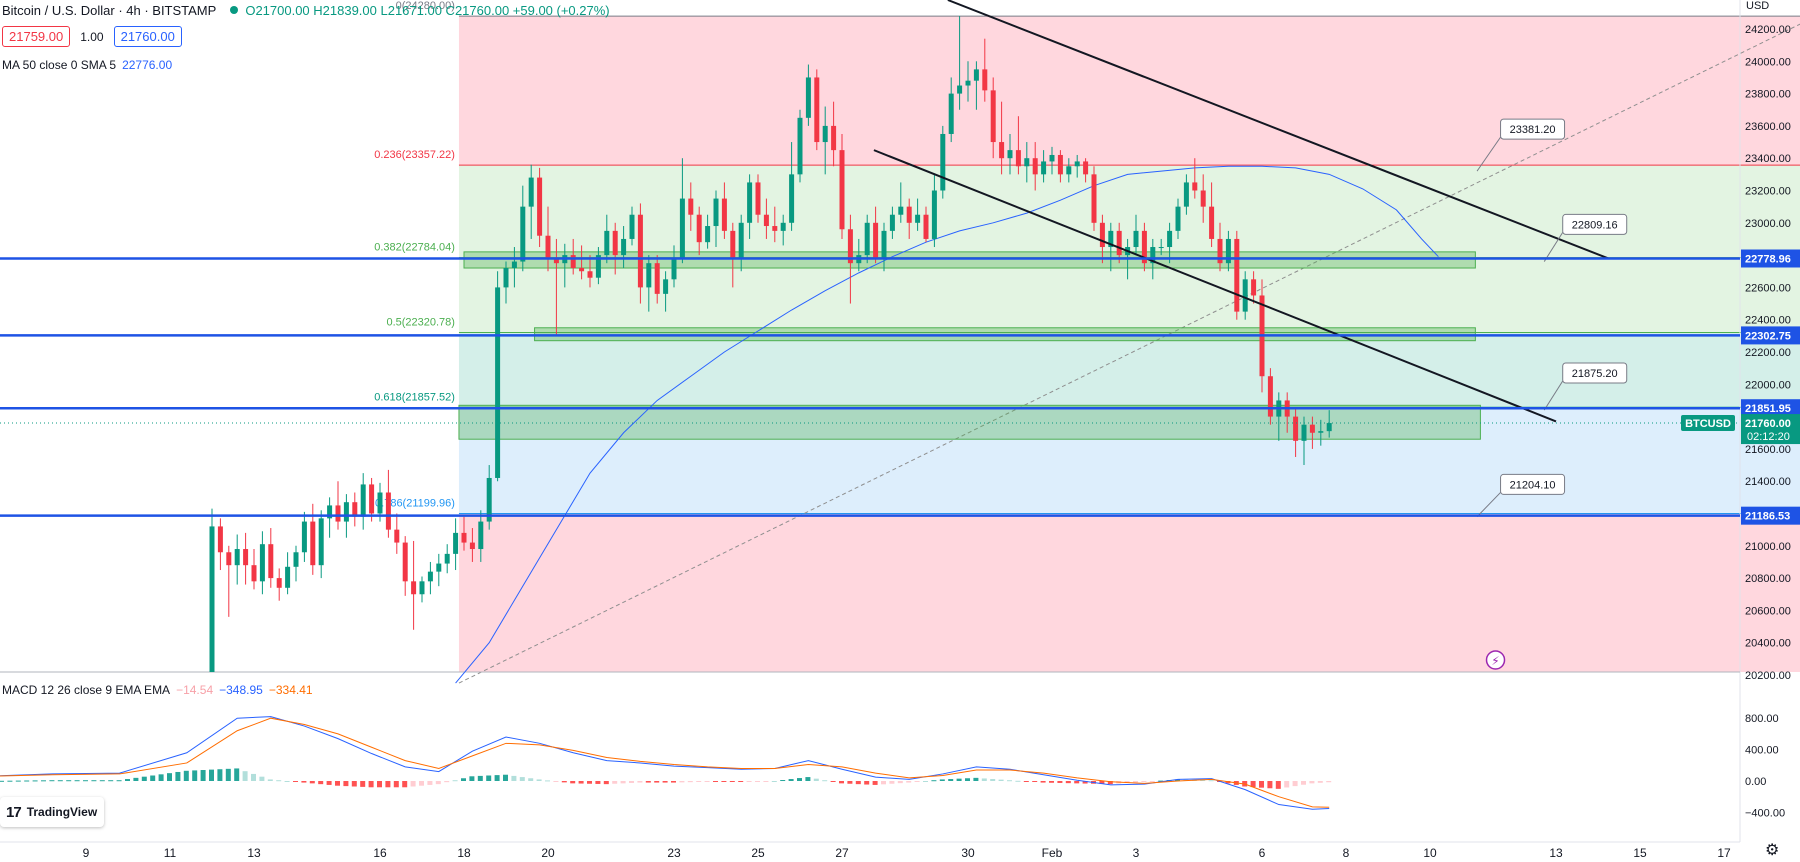 The image size is (1800, 862). Describe the element at coordinates (1708, 423) in the screenshot. I see `symbol-price-tag-box` at that location.